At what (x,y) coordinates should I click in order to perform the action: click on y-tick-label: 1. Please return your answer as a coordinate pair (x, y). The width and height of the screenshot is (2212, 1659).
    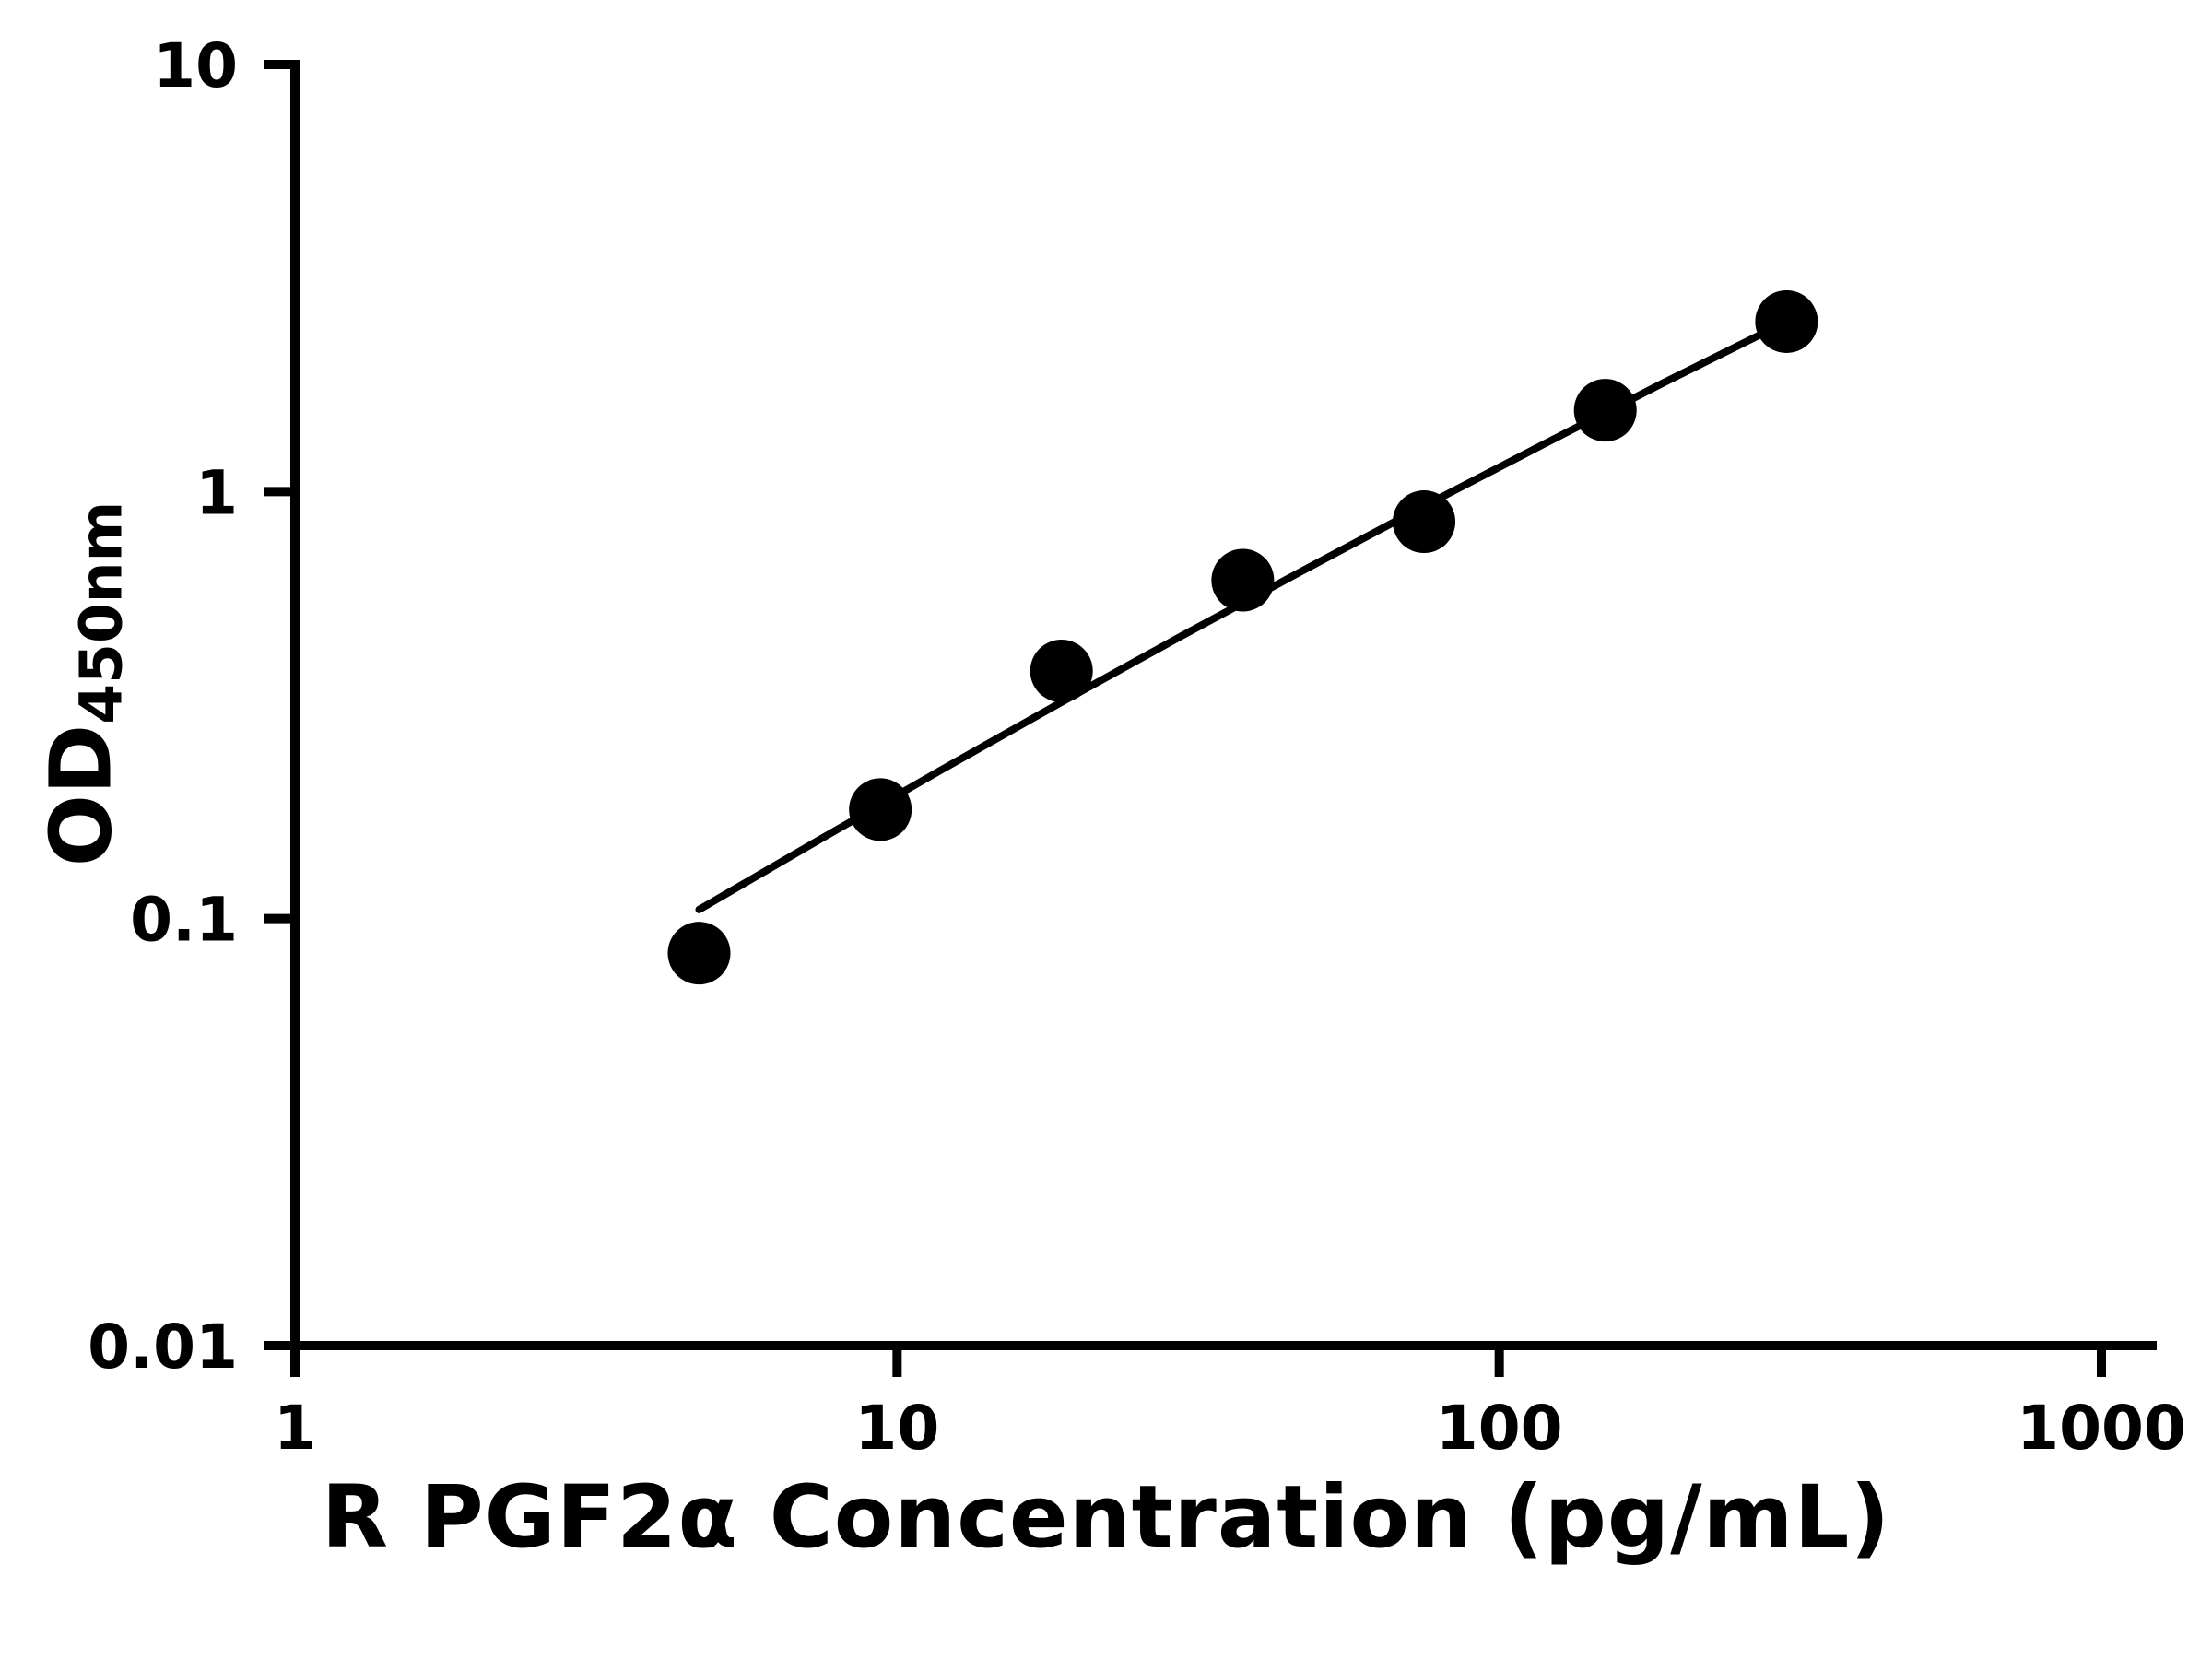
    Looking at the image, I should click on (216, 492).